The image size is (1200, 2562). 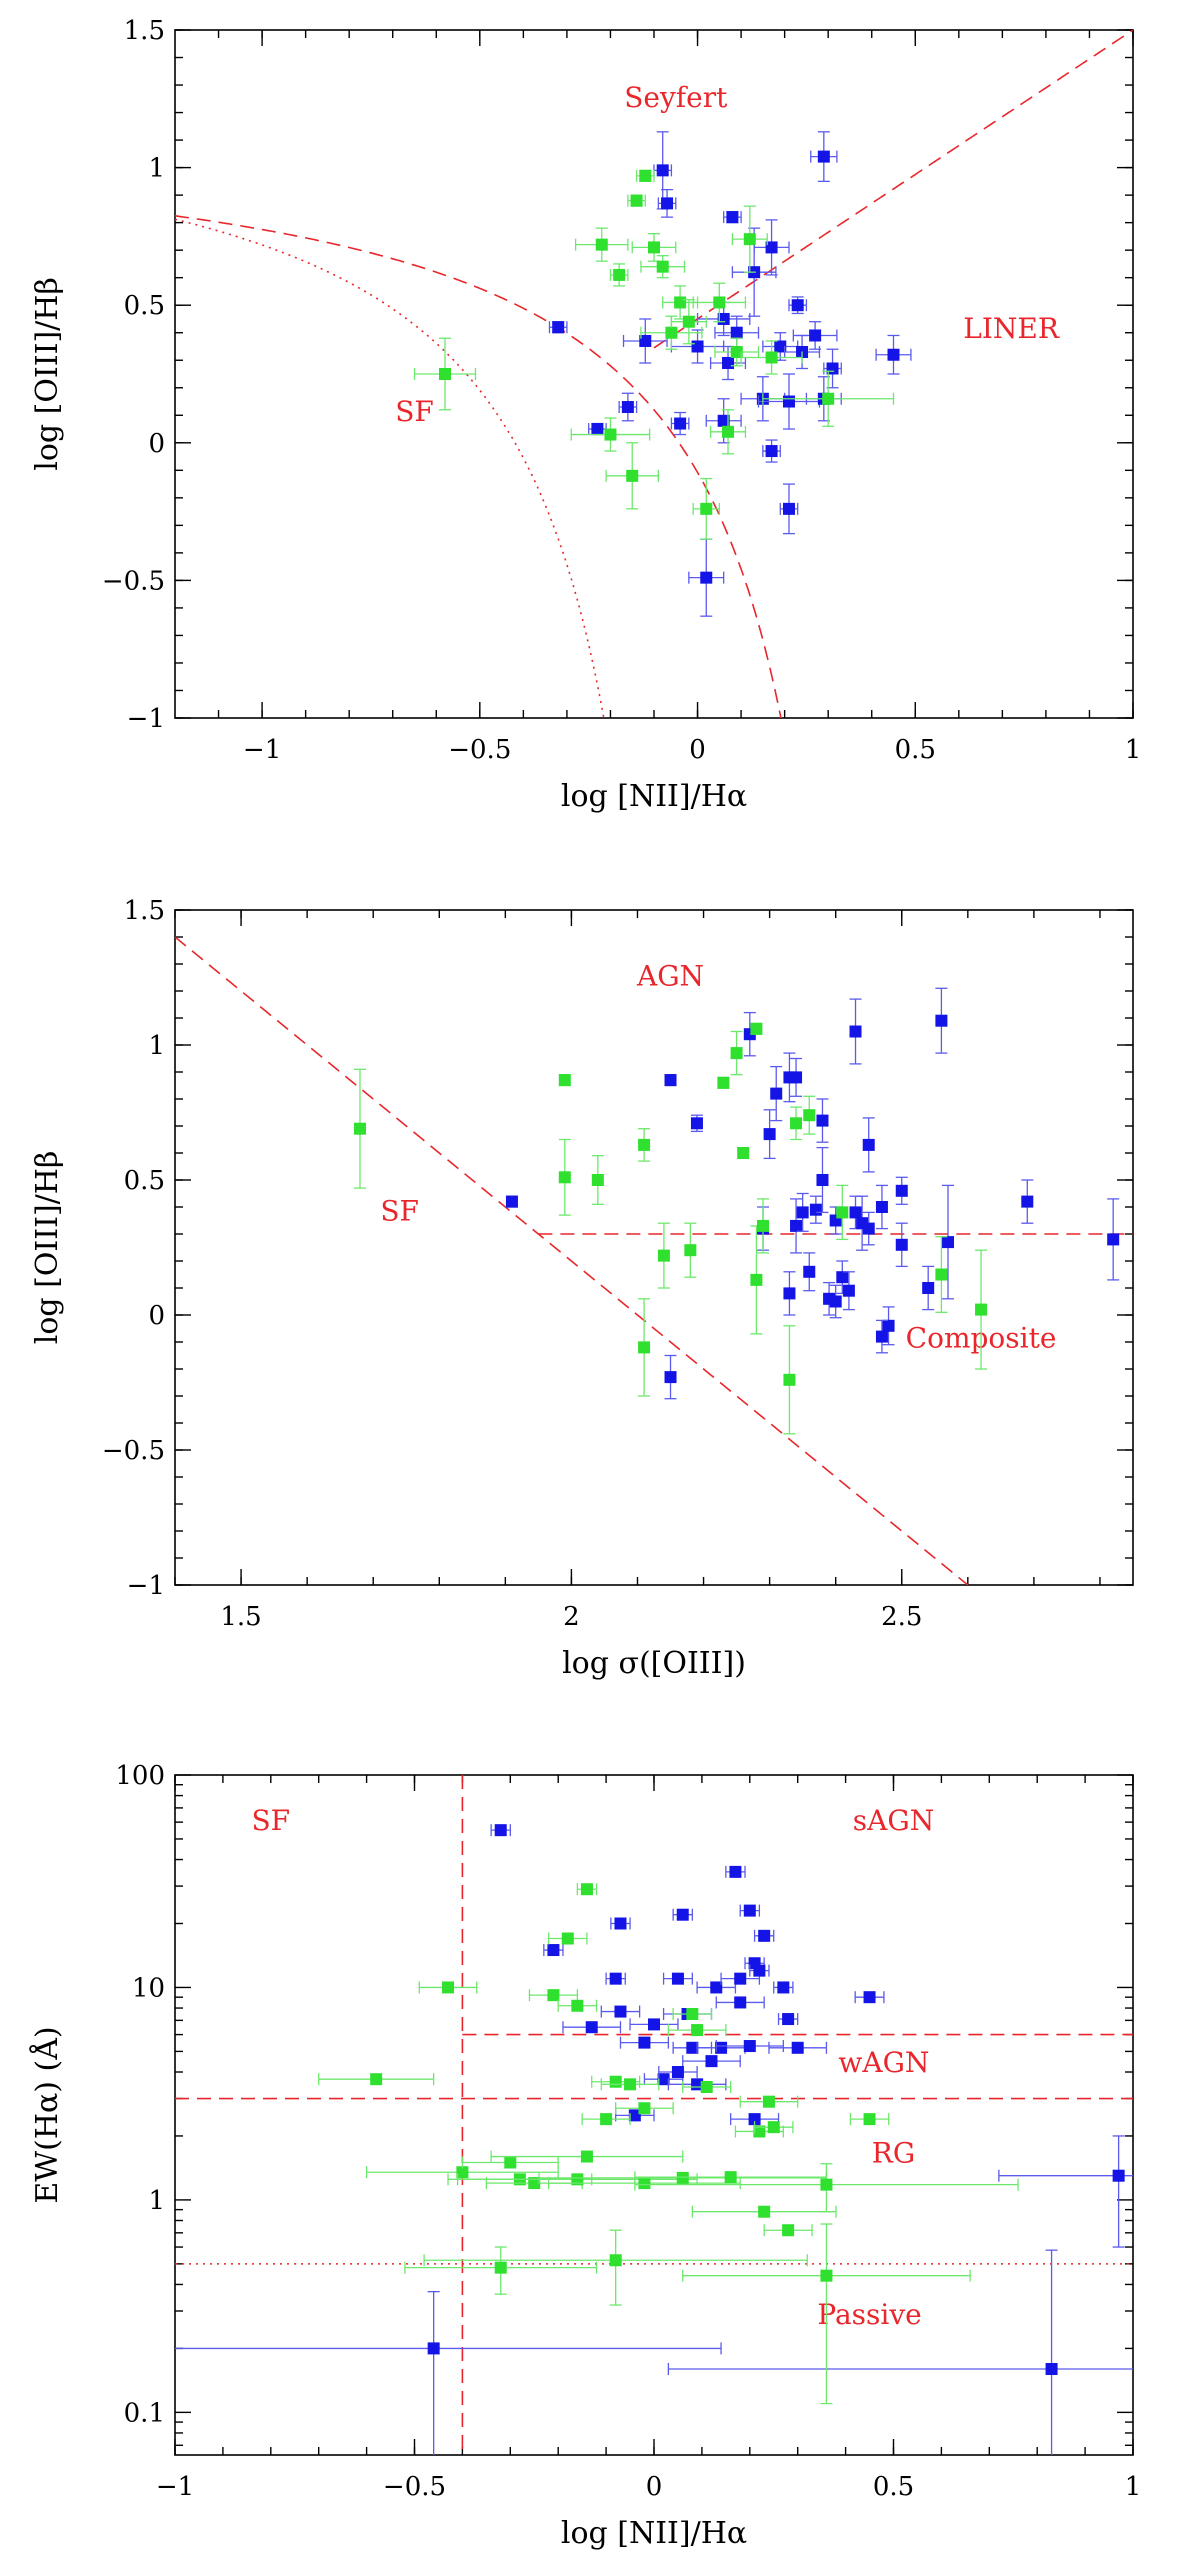 What do you see at coordinates (140, 1776) in the screenshot?
I see `y-tick-label: 100` at bounding box center [140, 1776].